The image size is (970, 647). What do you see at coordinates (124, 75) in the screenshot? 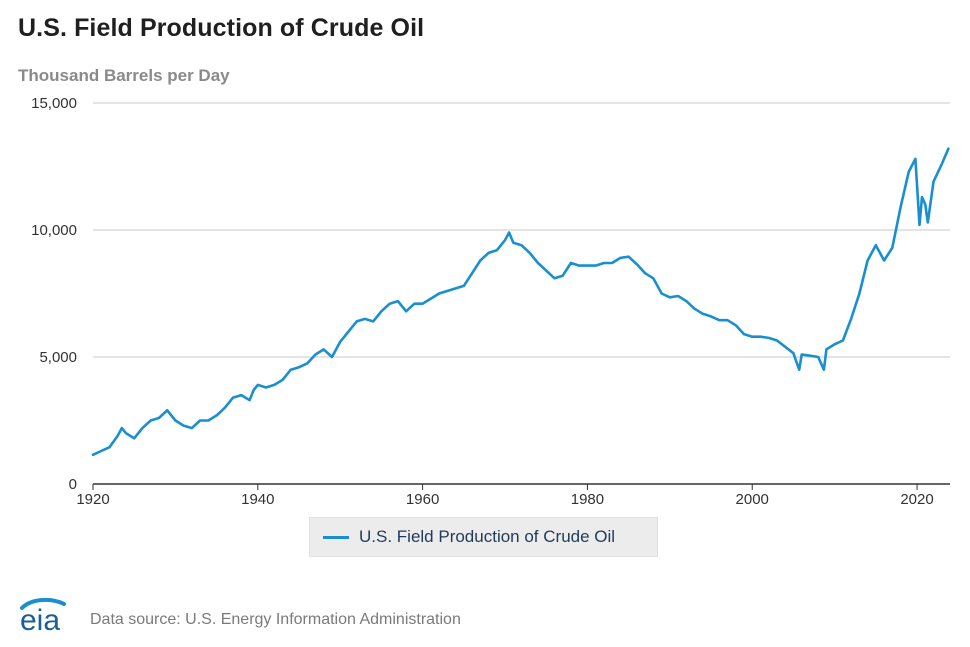
I see `chart-subtitle-units: Thousand Barrels per Day` at bounding box center [124, 75].